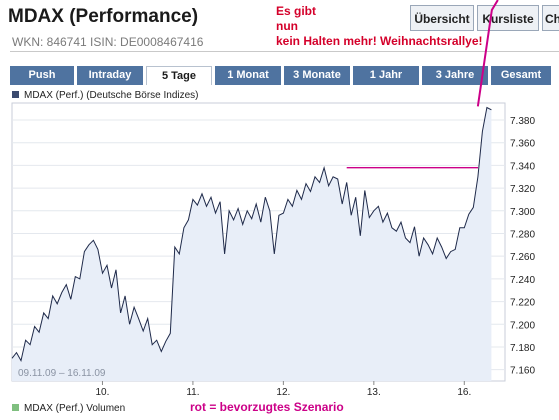  Describe the element at coordinates (487, 53) in the screenshot. I see `rally-arrow` at that location.